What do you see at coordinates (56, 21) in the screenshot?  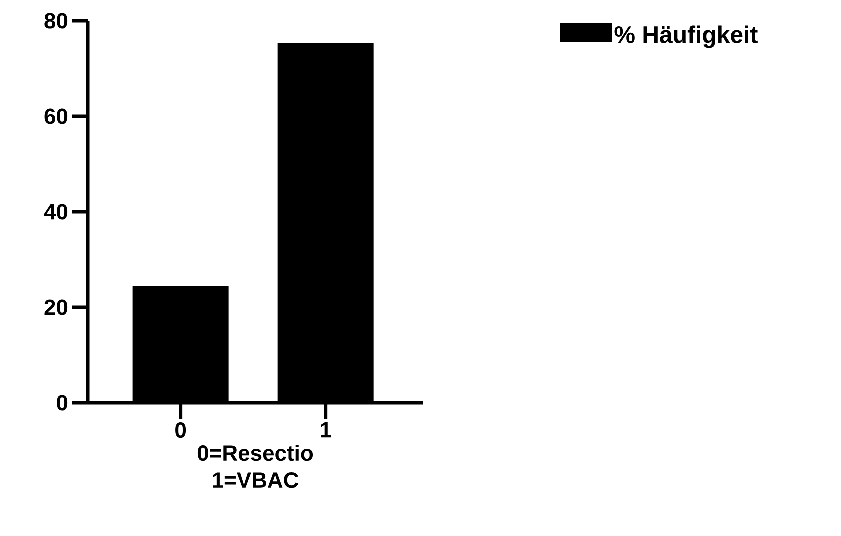 I see `y-tick-label: 80` at bounding box center [56, 21].